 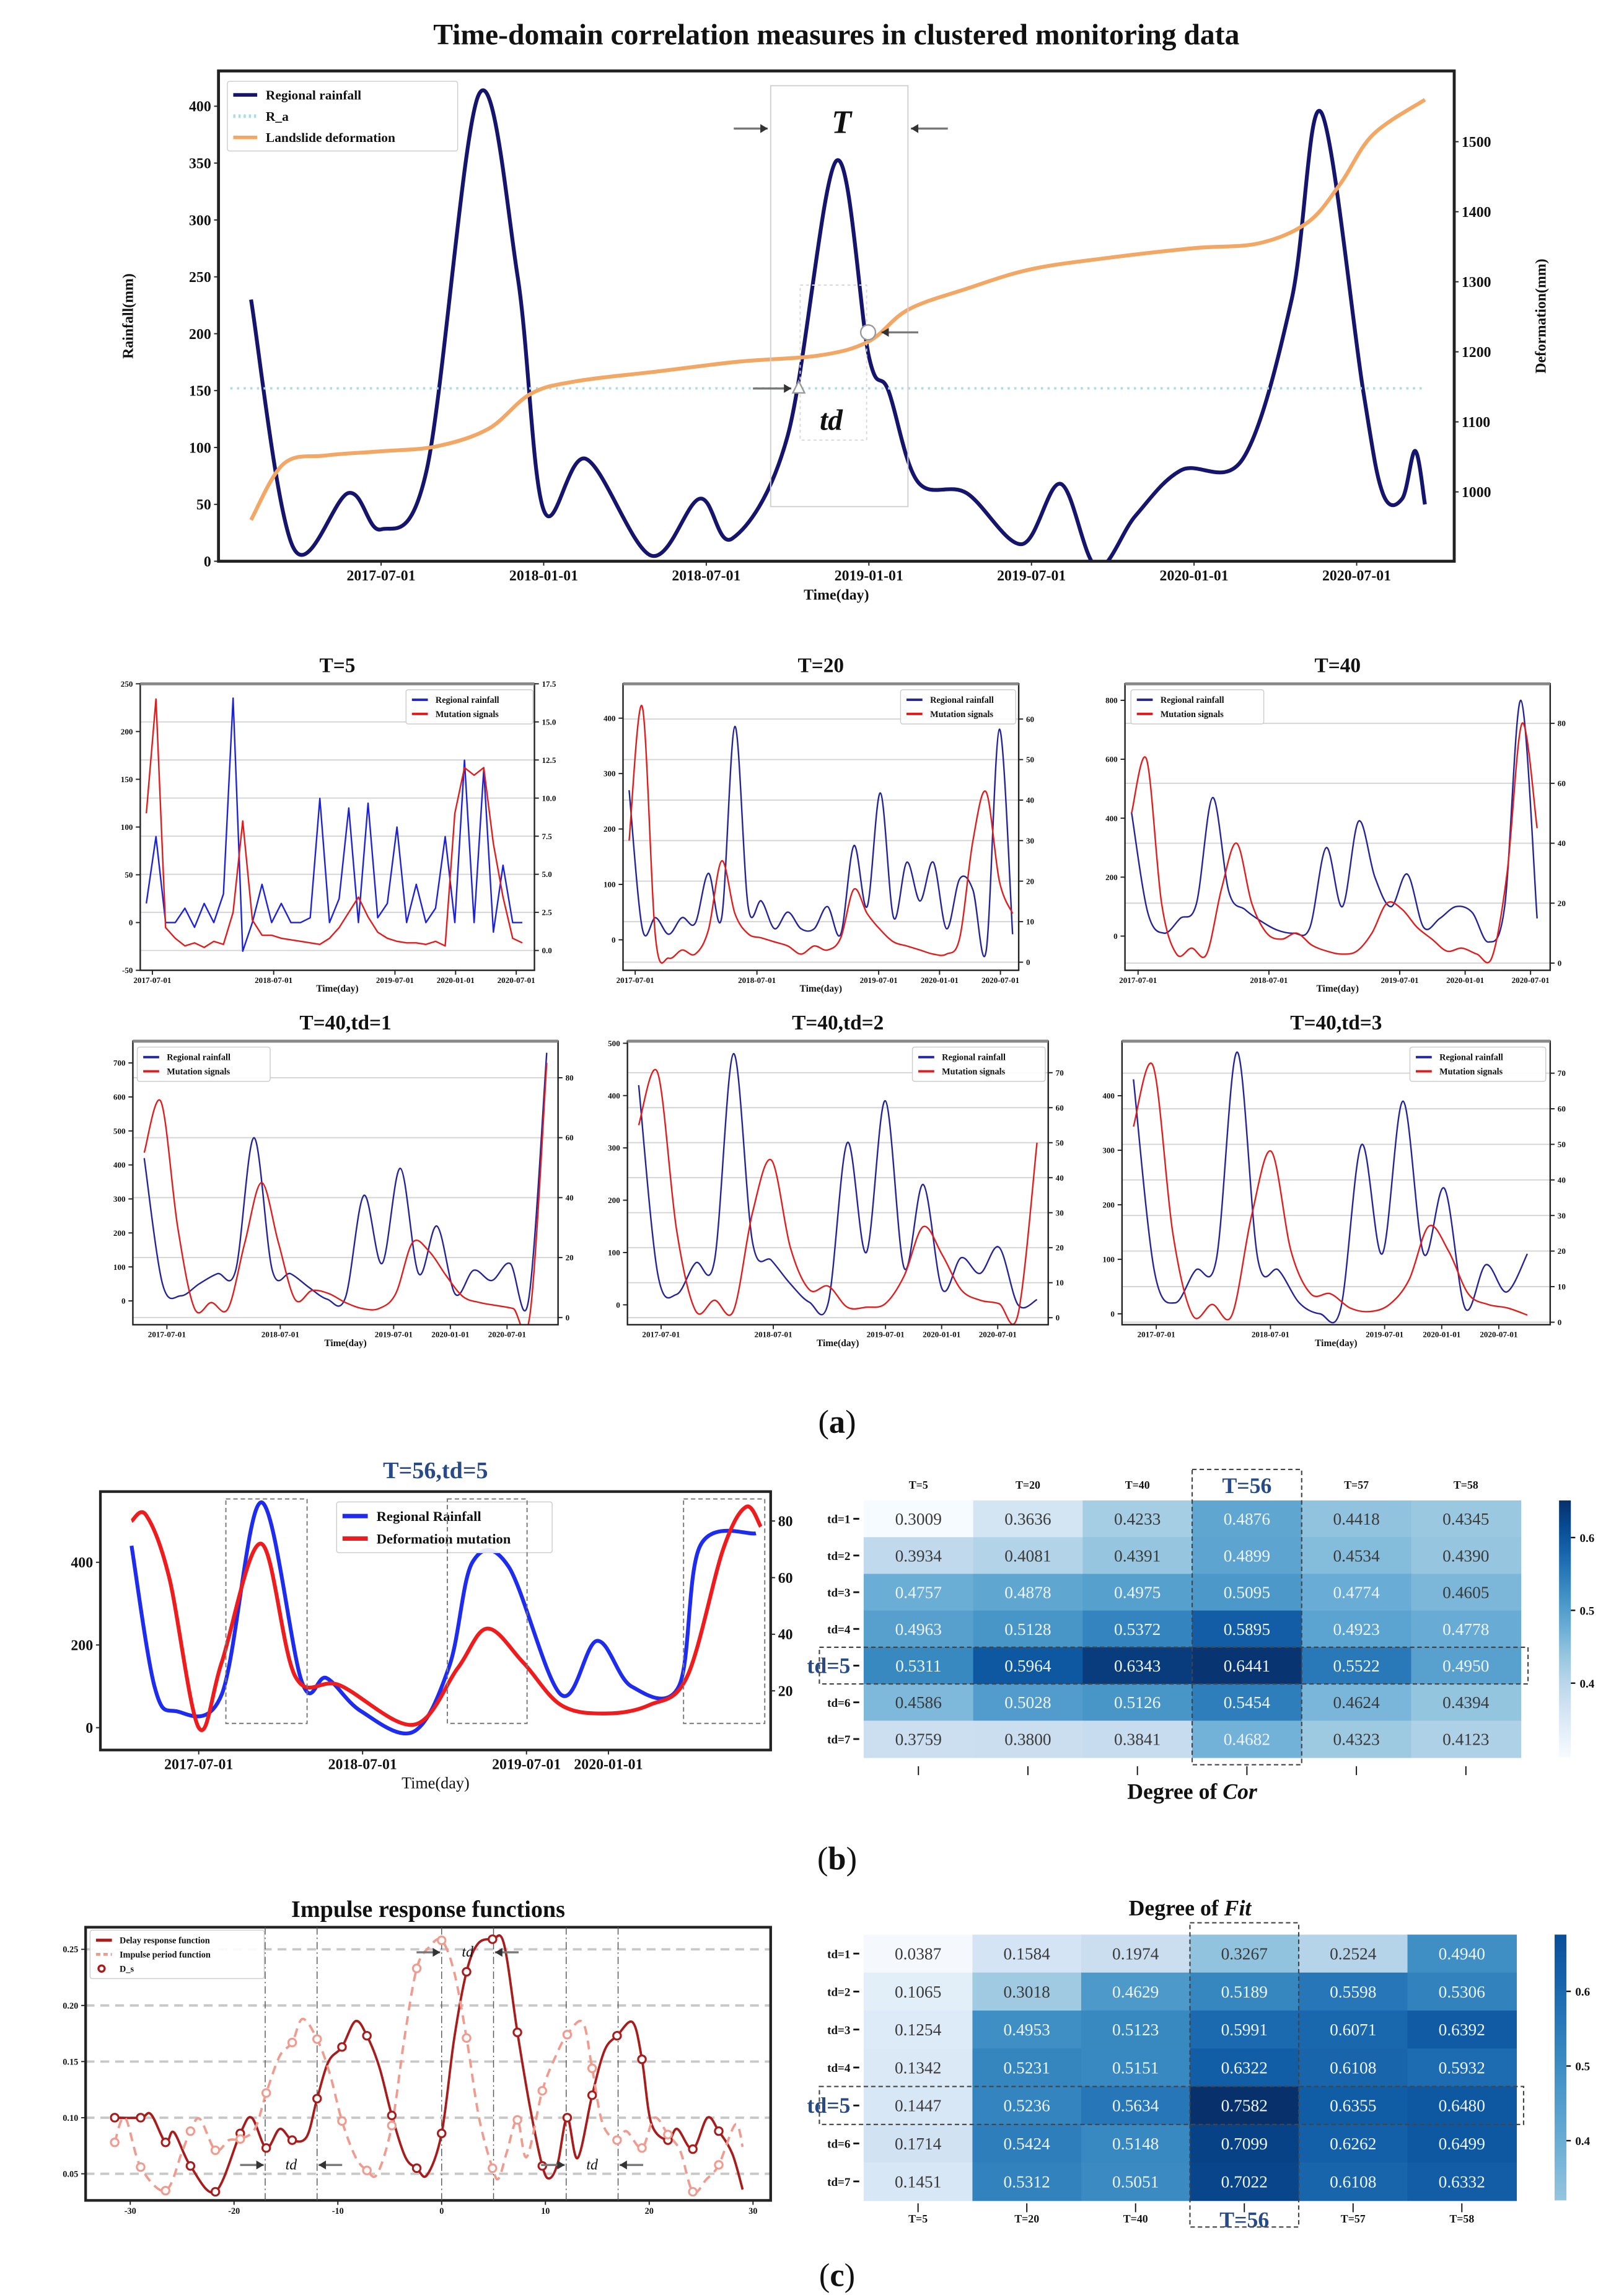 I want to click on heatmap-cell-value: 0.1584, so click(x=1027, y=1954).